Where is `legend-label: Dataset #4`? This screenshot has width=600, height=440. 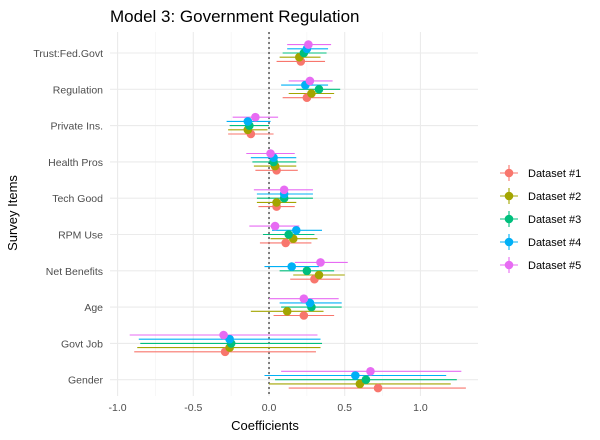
legend-label: Dataset #4 is located at coordinates (554, 243).